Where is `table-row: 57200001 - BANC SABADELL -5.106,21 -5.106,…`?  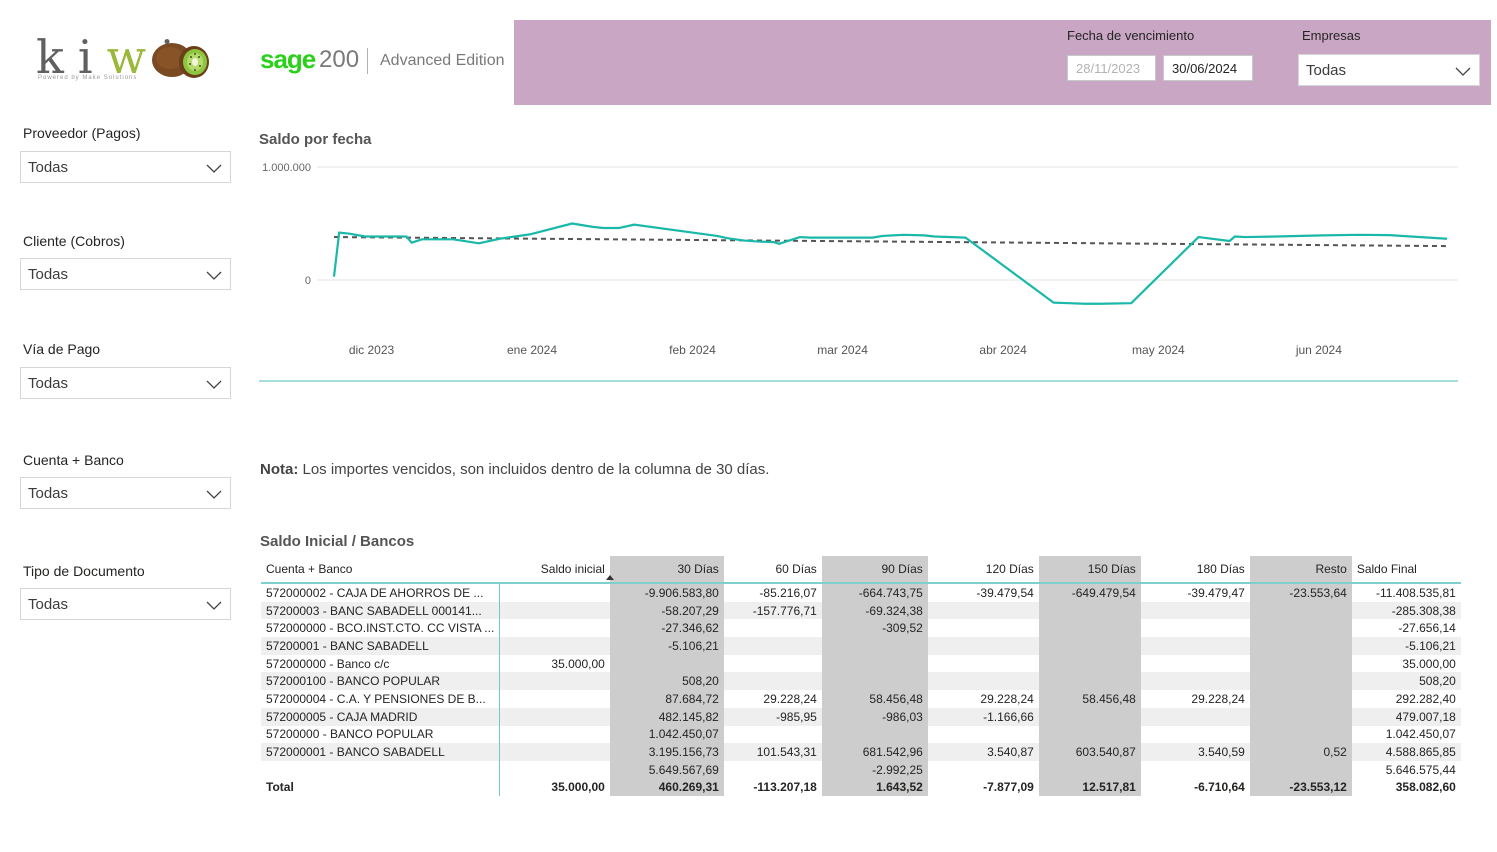
table-row: 57200001 - BANC SABADELL -5.106,21 -5.106,… is located at coordinates (861, 646).